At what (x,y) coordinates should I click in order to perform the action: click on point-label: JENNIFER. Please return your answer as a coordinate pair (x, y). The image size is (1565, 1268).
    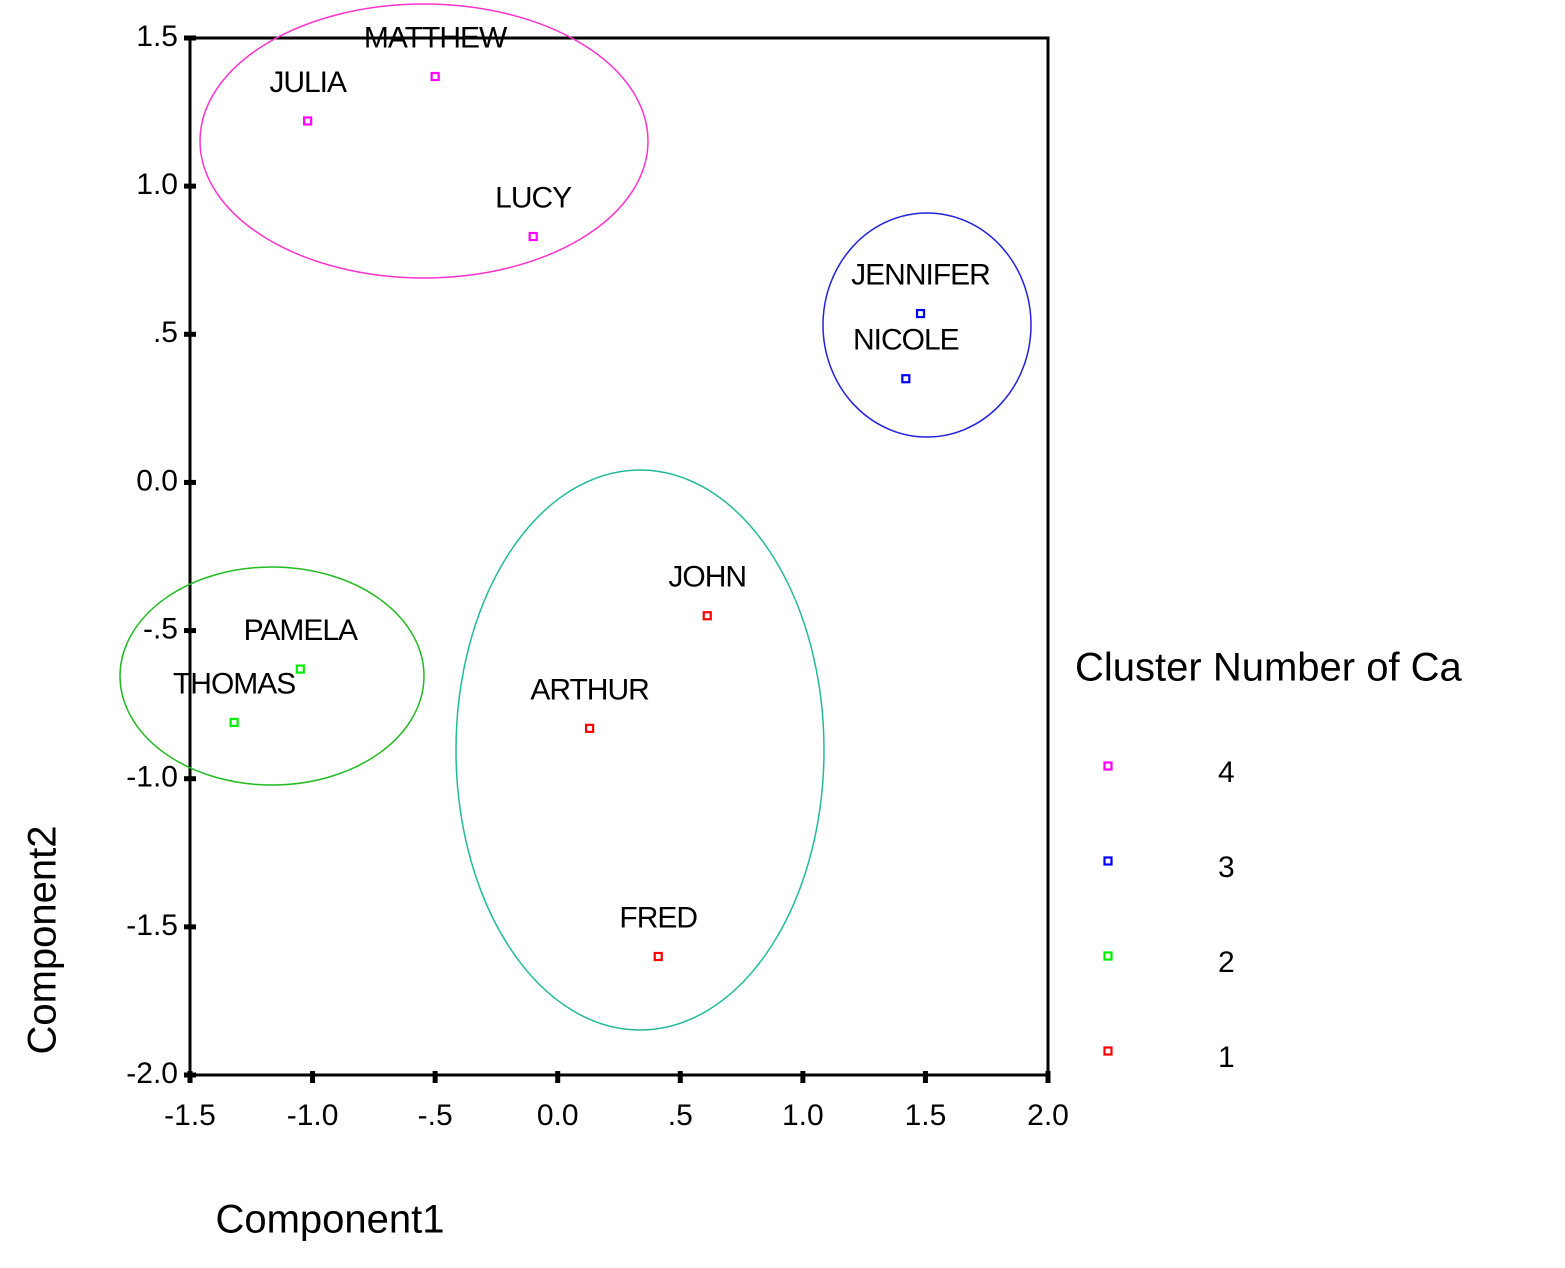
    Looking at the image, I should click on (920, 274).